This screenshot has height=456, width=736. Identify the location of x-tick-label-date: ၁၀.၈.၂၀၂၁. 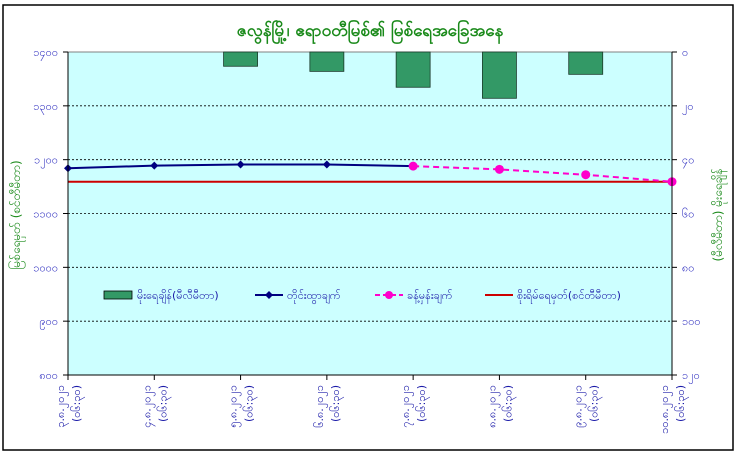
(665, 409).